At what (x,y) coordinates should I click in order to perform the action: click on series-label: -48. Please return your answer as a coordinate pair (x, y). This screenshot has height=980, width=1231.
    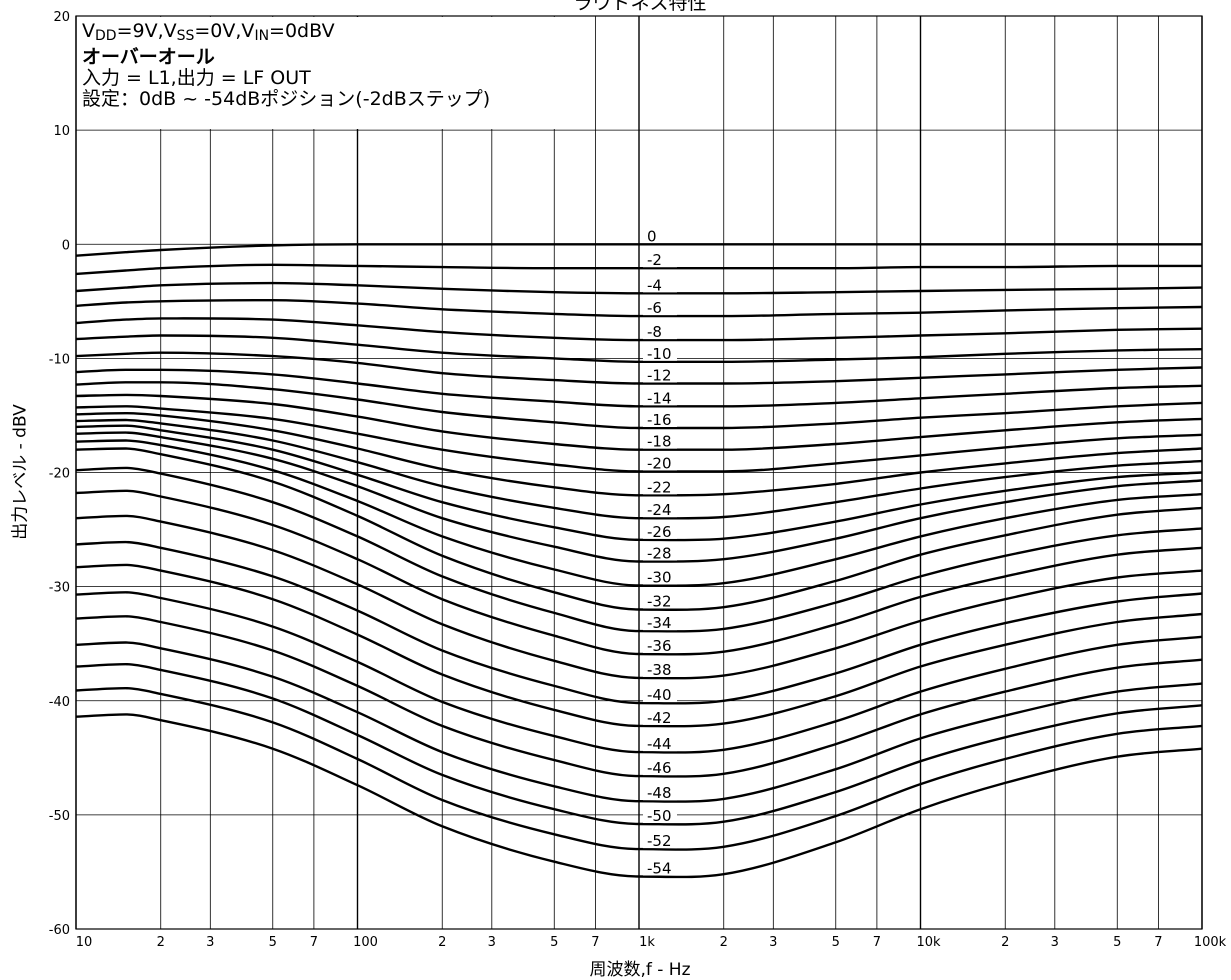
    Looking at the image, I should click on (659, 793).